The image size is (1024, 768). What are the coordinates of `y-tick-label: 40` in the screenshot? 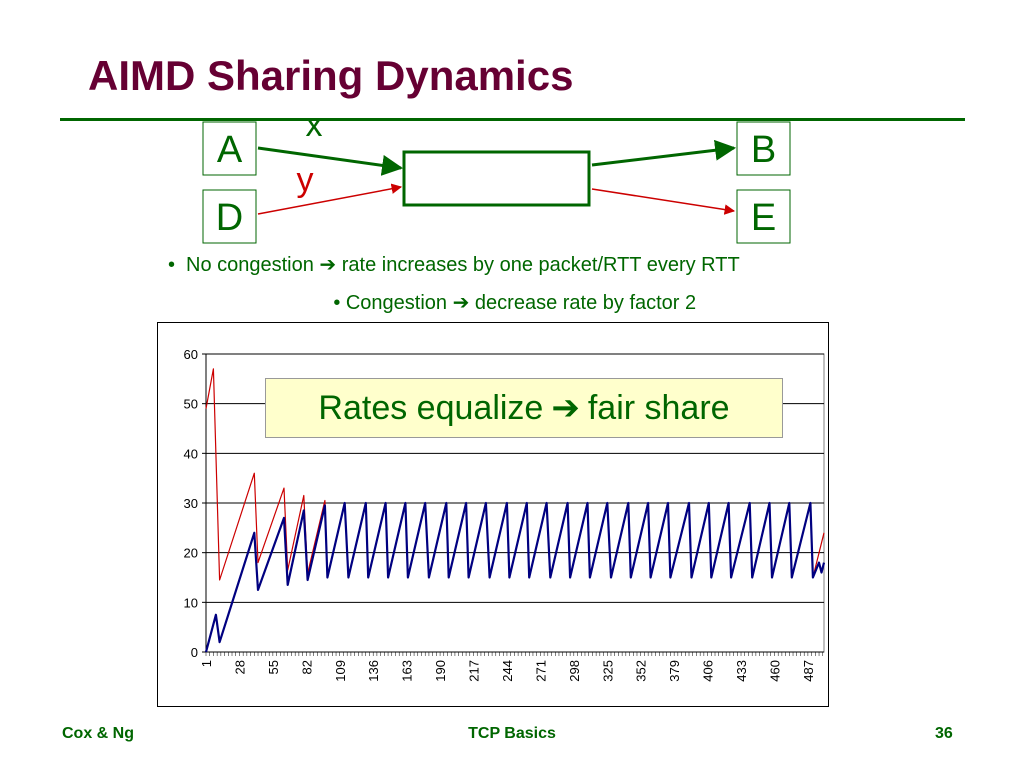 It's located at (191, 453).